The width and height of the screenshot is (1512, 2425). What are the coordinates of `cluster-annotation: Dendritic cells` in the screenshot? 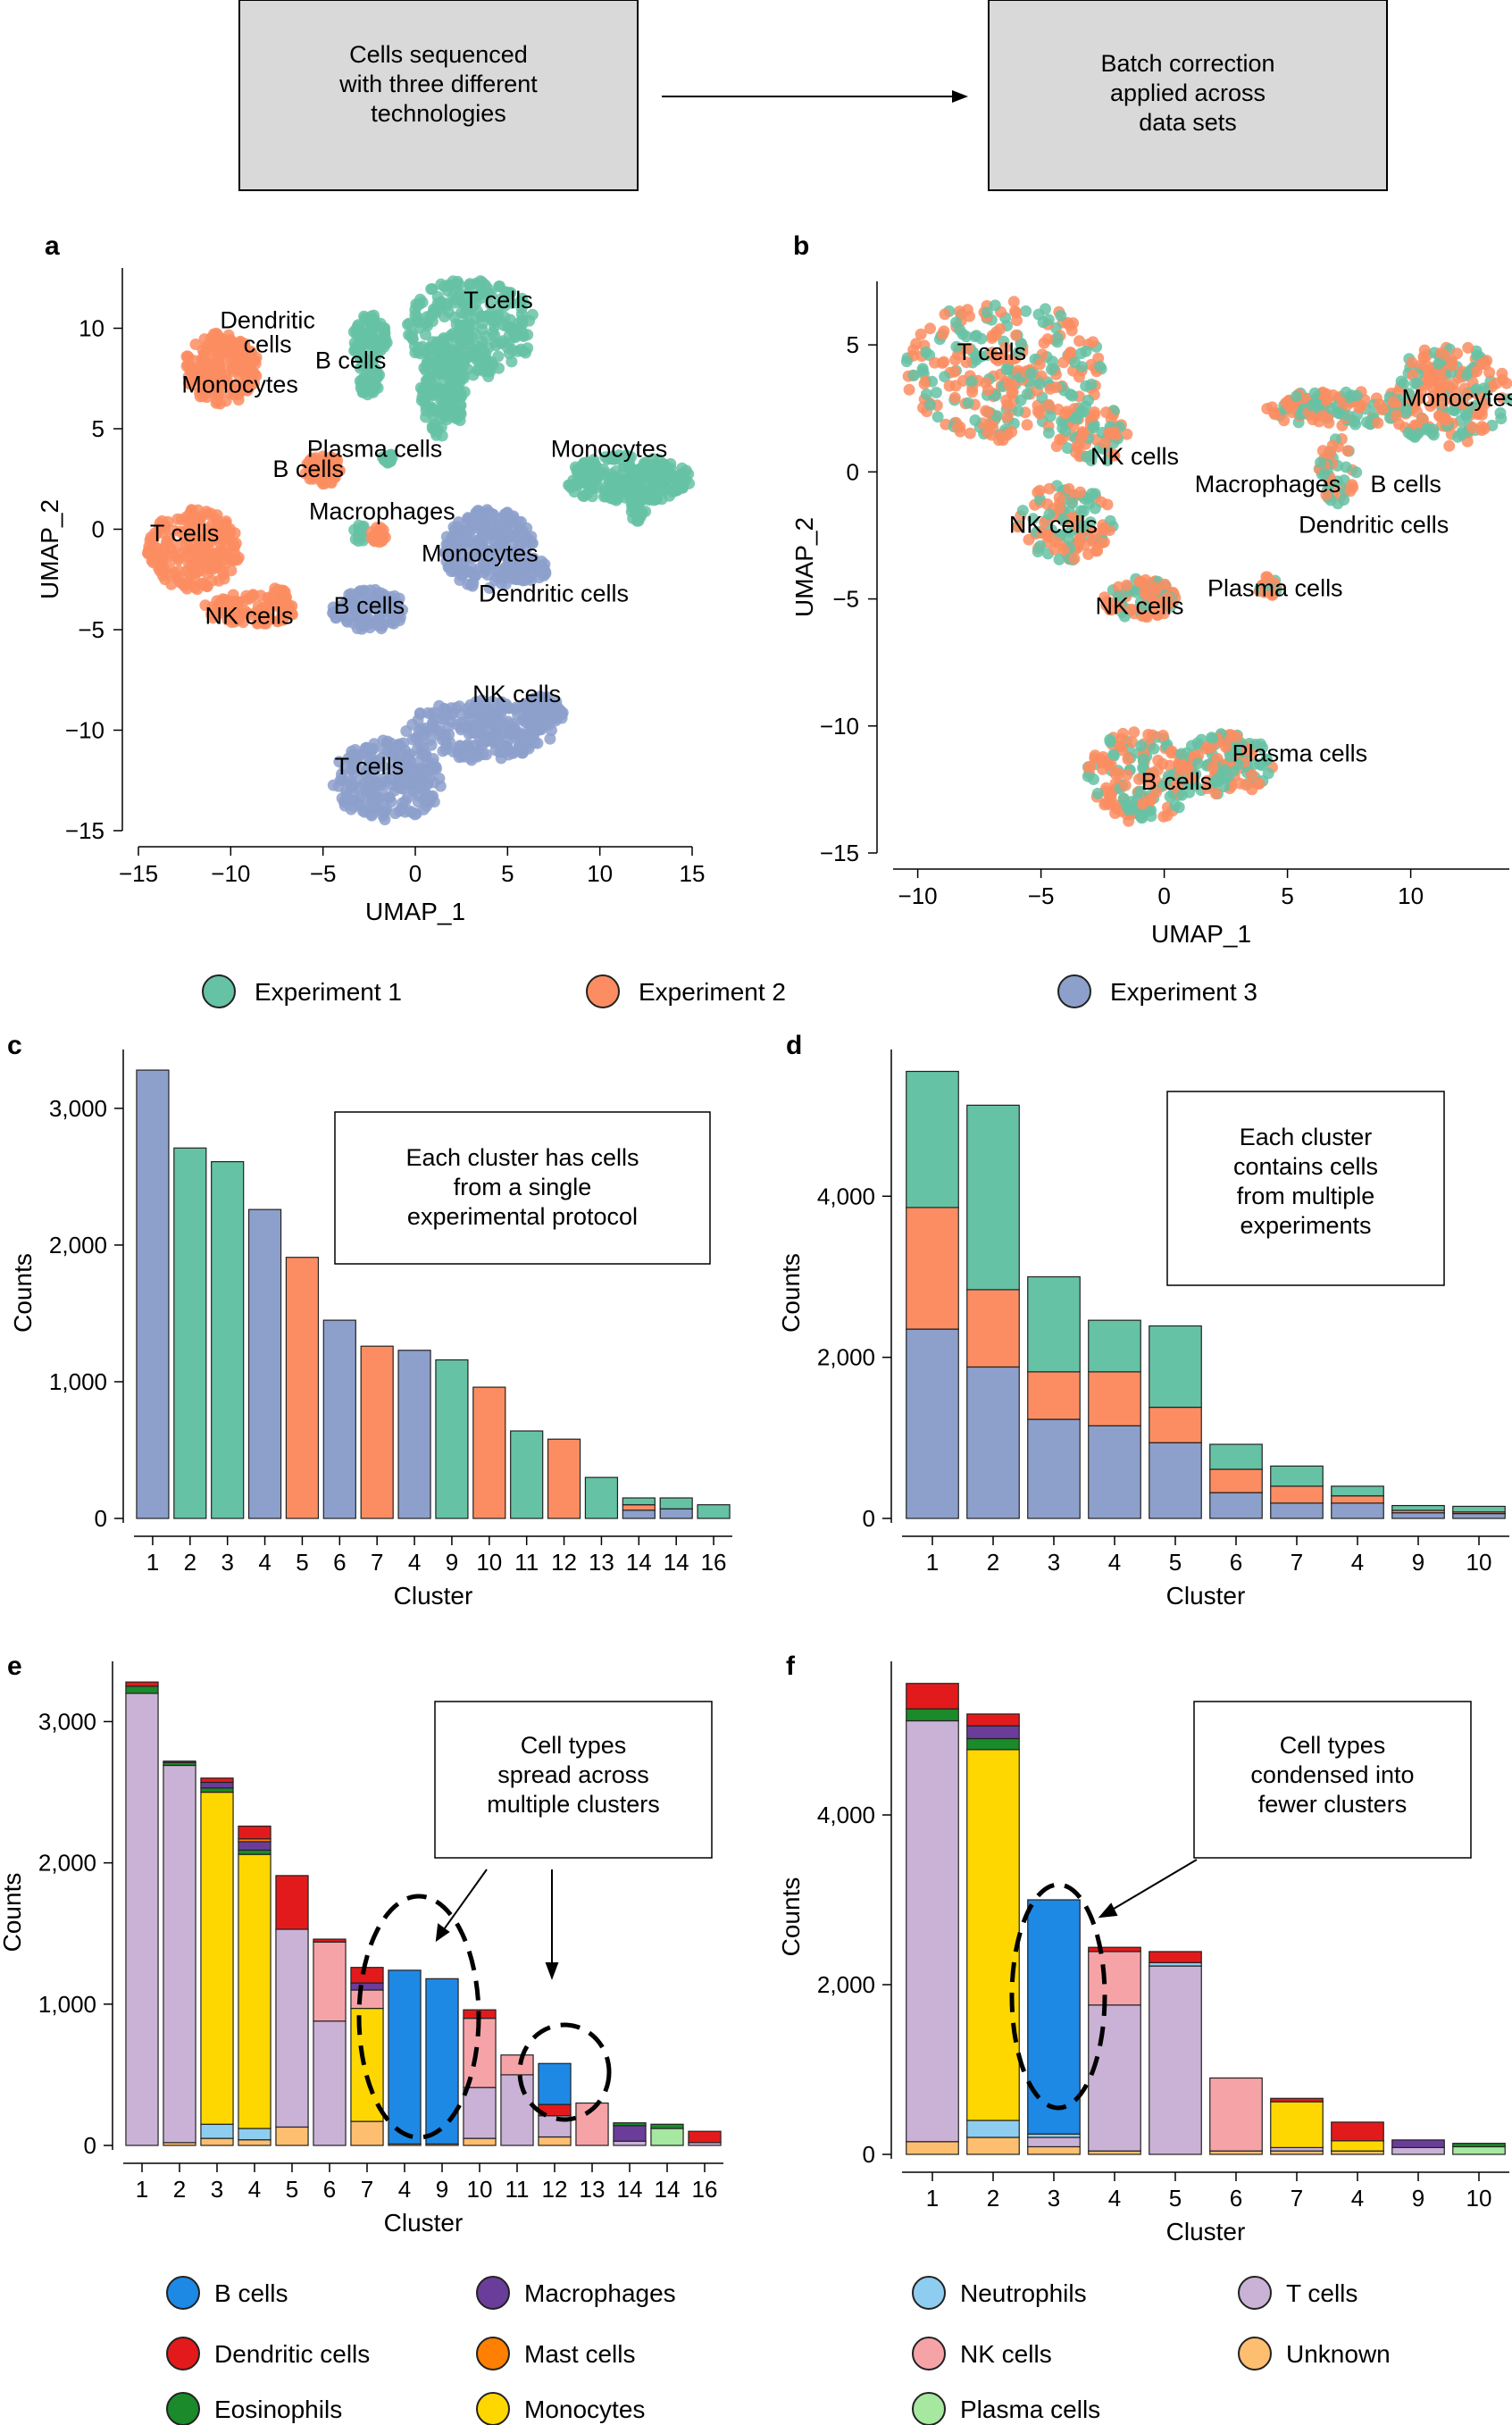 It's located at (554, 594).